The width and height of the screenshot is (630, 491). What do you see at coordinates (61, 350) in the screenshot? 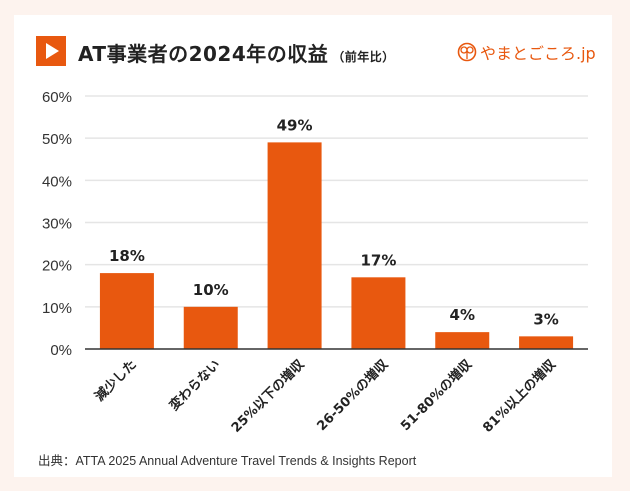
I see `y-tick-label: 0%` at bounding box center [61, 350].